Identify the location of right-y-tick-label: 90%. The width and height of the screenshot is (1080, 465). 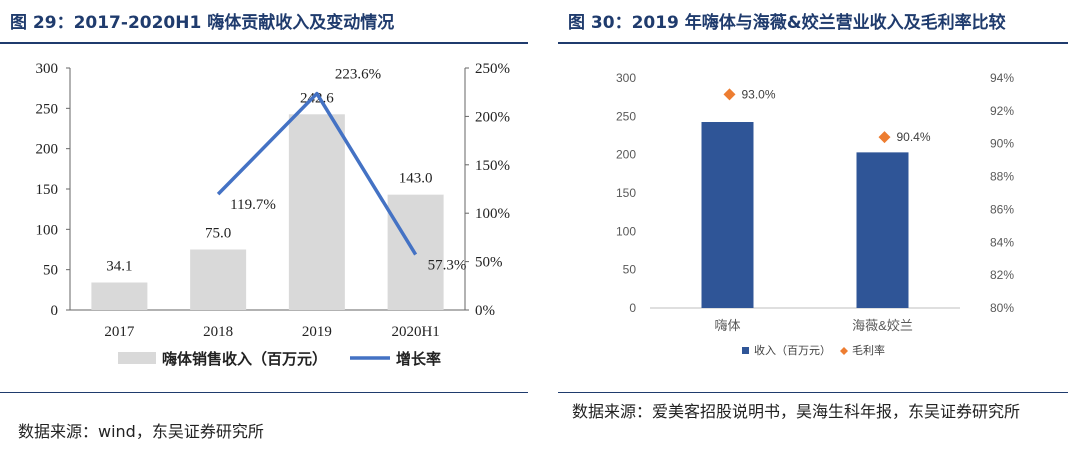
(1002, 144).